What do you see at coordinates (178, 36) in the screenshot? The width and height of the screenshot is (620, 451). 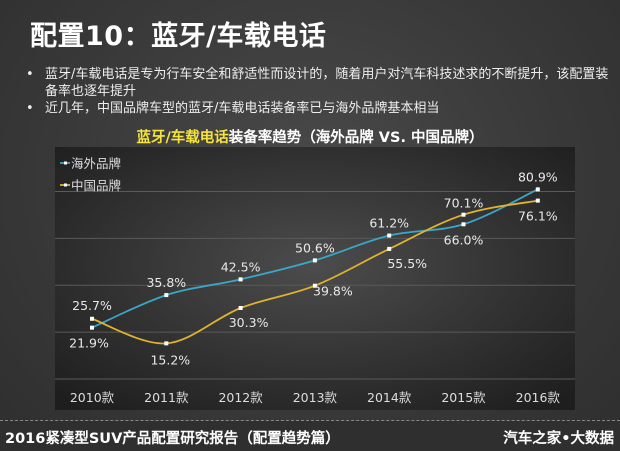 I see `page-title: 配置10：蓝牙/车载电话` at bounding box center [178, 36].